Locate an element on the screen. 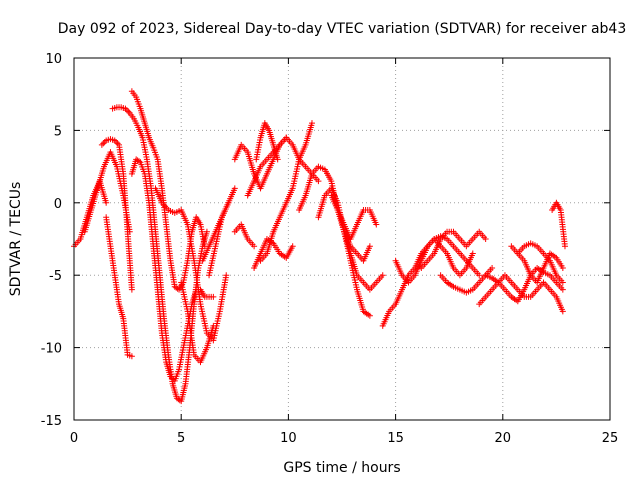  x-tick-label: 5 is located at coordinates (181, 438).